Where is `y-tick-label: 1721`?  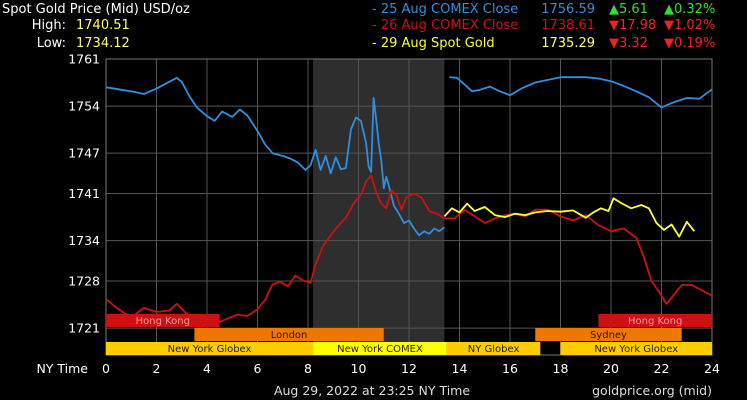
y-tick-label: 1721 is located at coordinates (84, 328).